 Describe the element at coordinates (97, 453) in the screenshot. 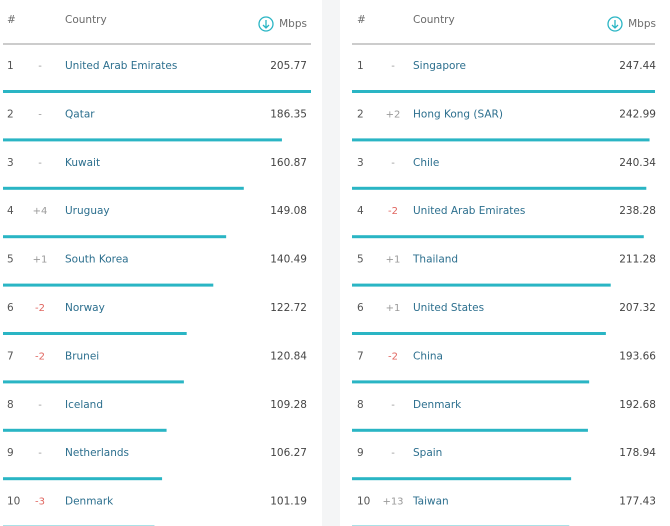

I see `country: Netherlands` at that location.